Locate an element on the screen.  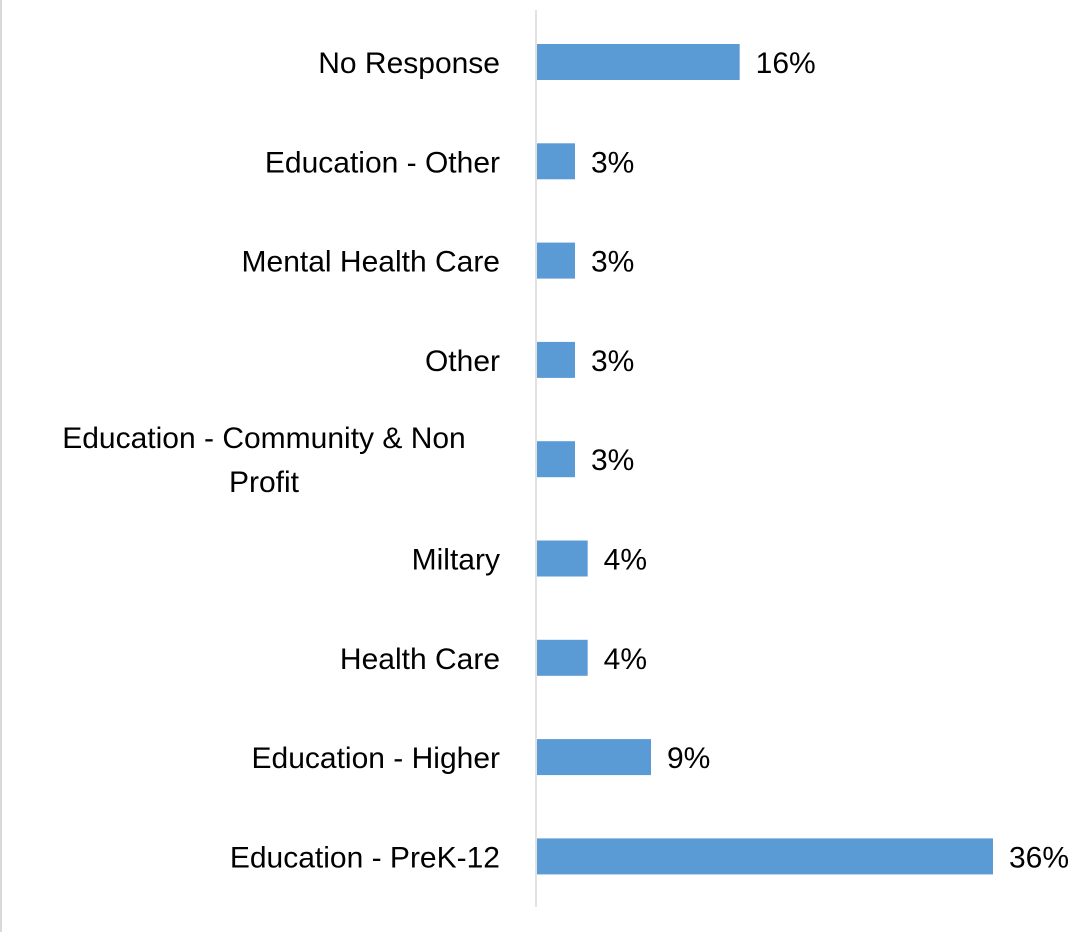
category-label: Education - Other is located at coordinates (382, 162).